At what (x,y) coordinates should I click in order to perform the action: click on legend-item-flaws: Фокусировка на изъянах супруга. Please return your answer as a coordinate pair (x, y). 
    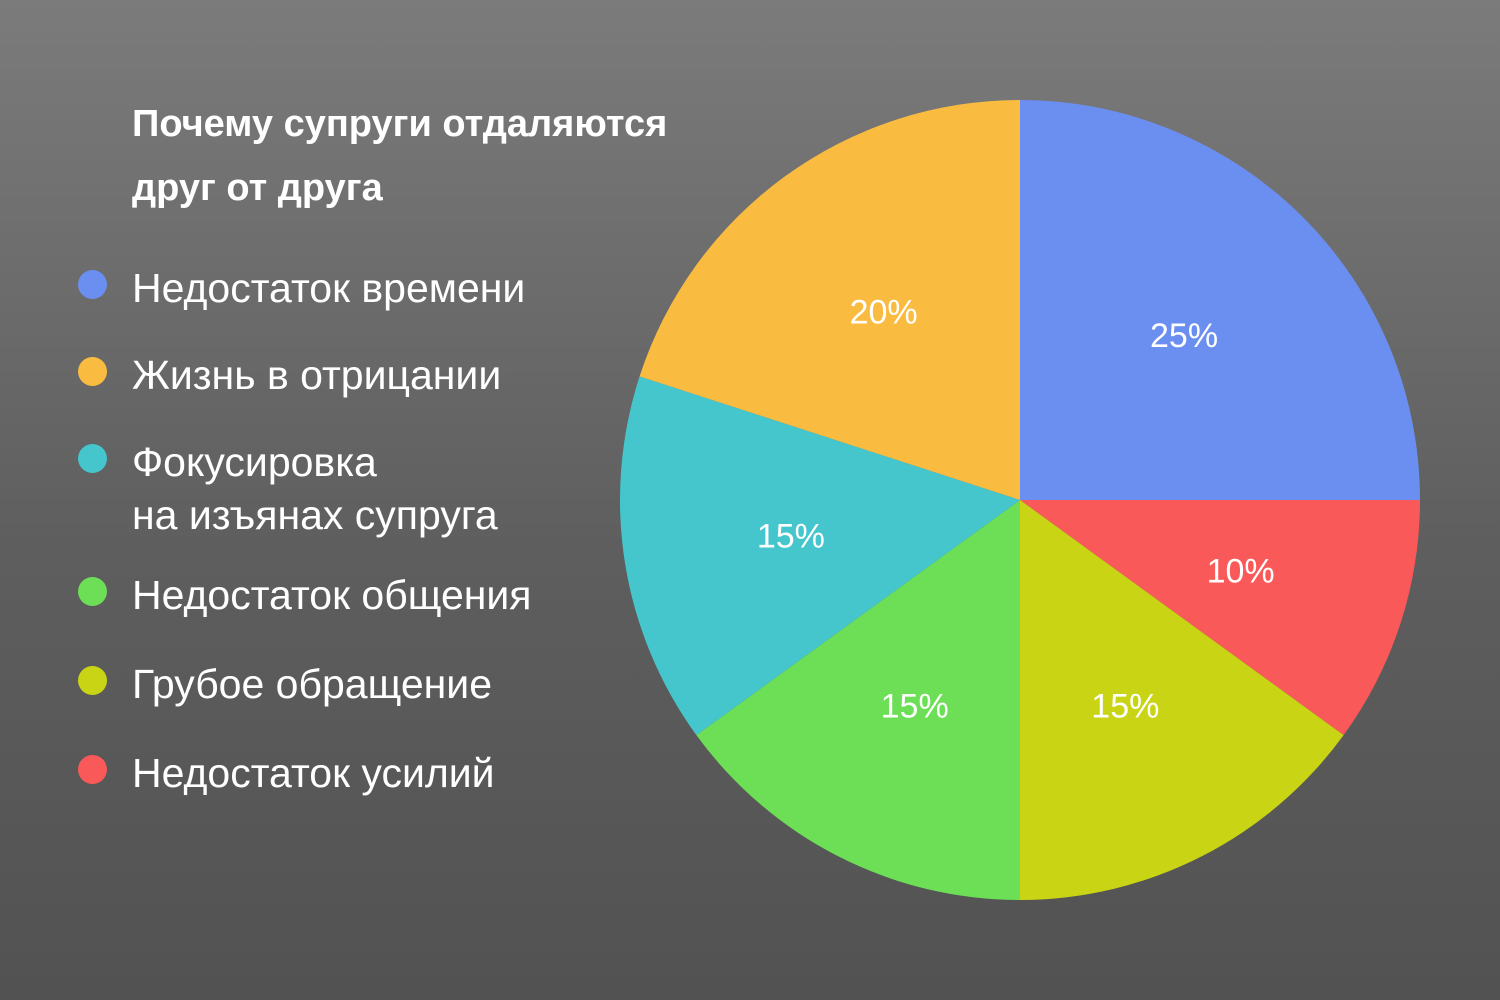
    Looking at the image, I should click on (288, 489).